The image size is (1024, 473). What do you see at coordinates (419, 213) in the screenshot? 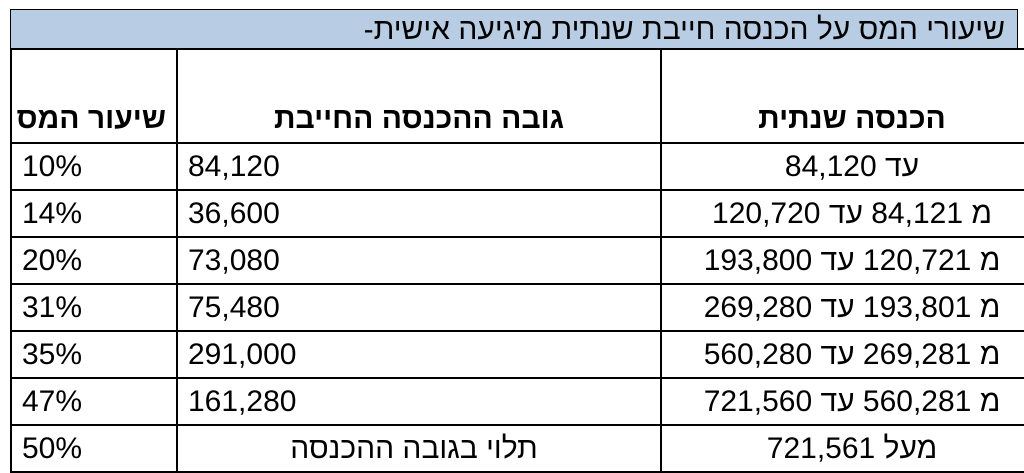
I see `cell-amount: 36,600` at bounding box center [419, 213].